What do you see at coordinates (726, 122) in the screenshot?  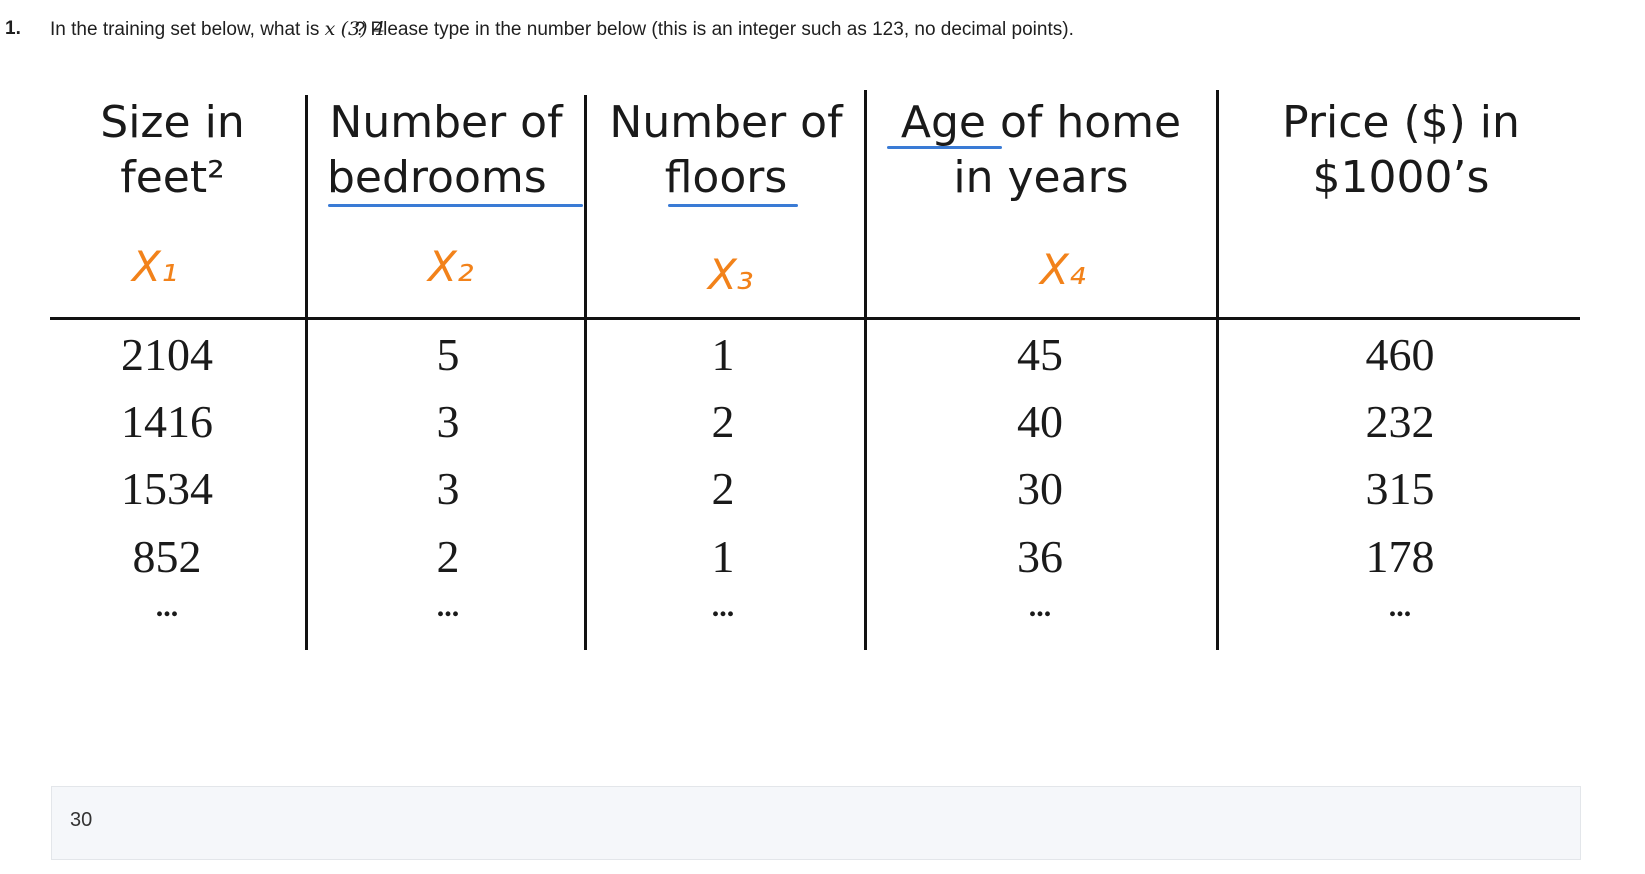 I see `header-floors-line1: Number of` at bounding box center [726, 122].